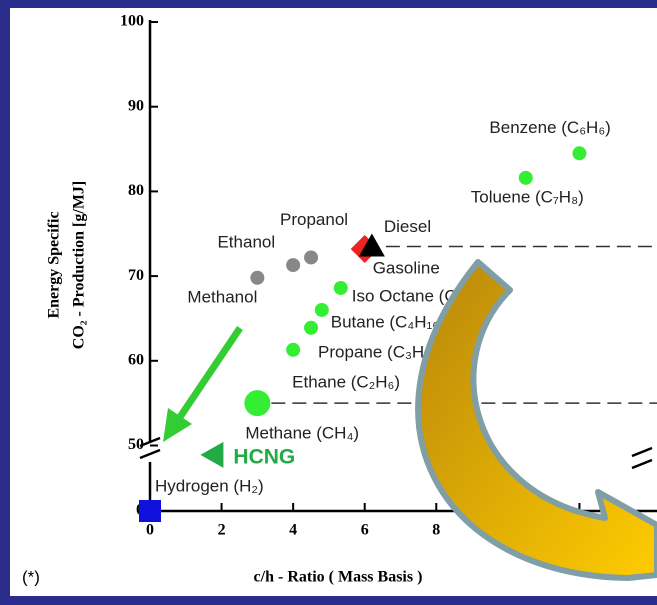  Describe the element at coordinates (222, 296) in the screenshot. I see `point-label: Methanol` at that location.